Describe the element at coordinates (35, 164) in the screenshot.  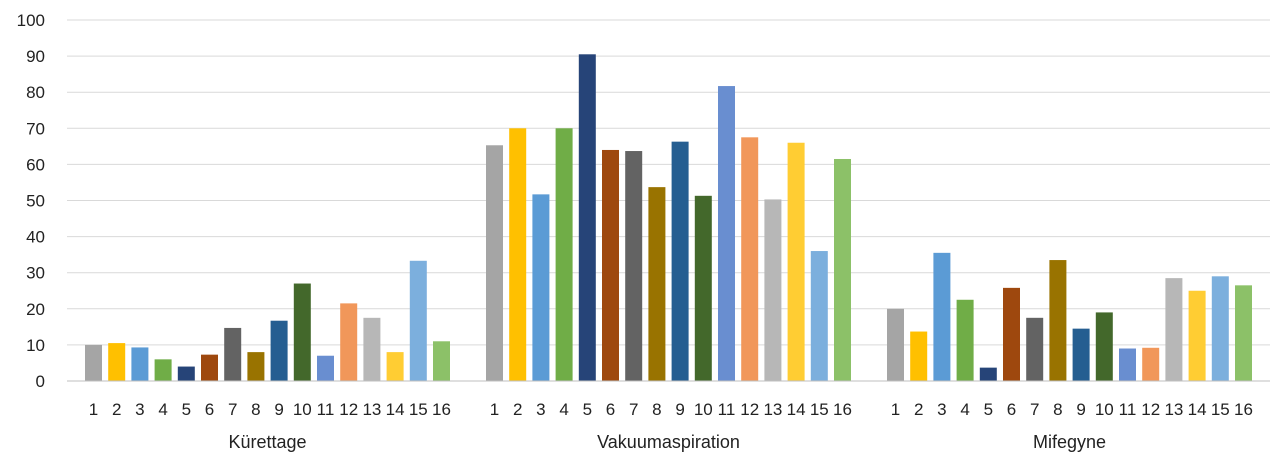
I see `y-tick-label: 60` at that location.